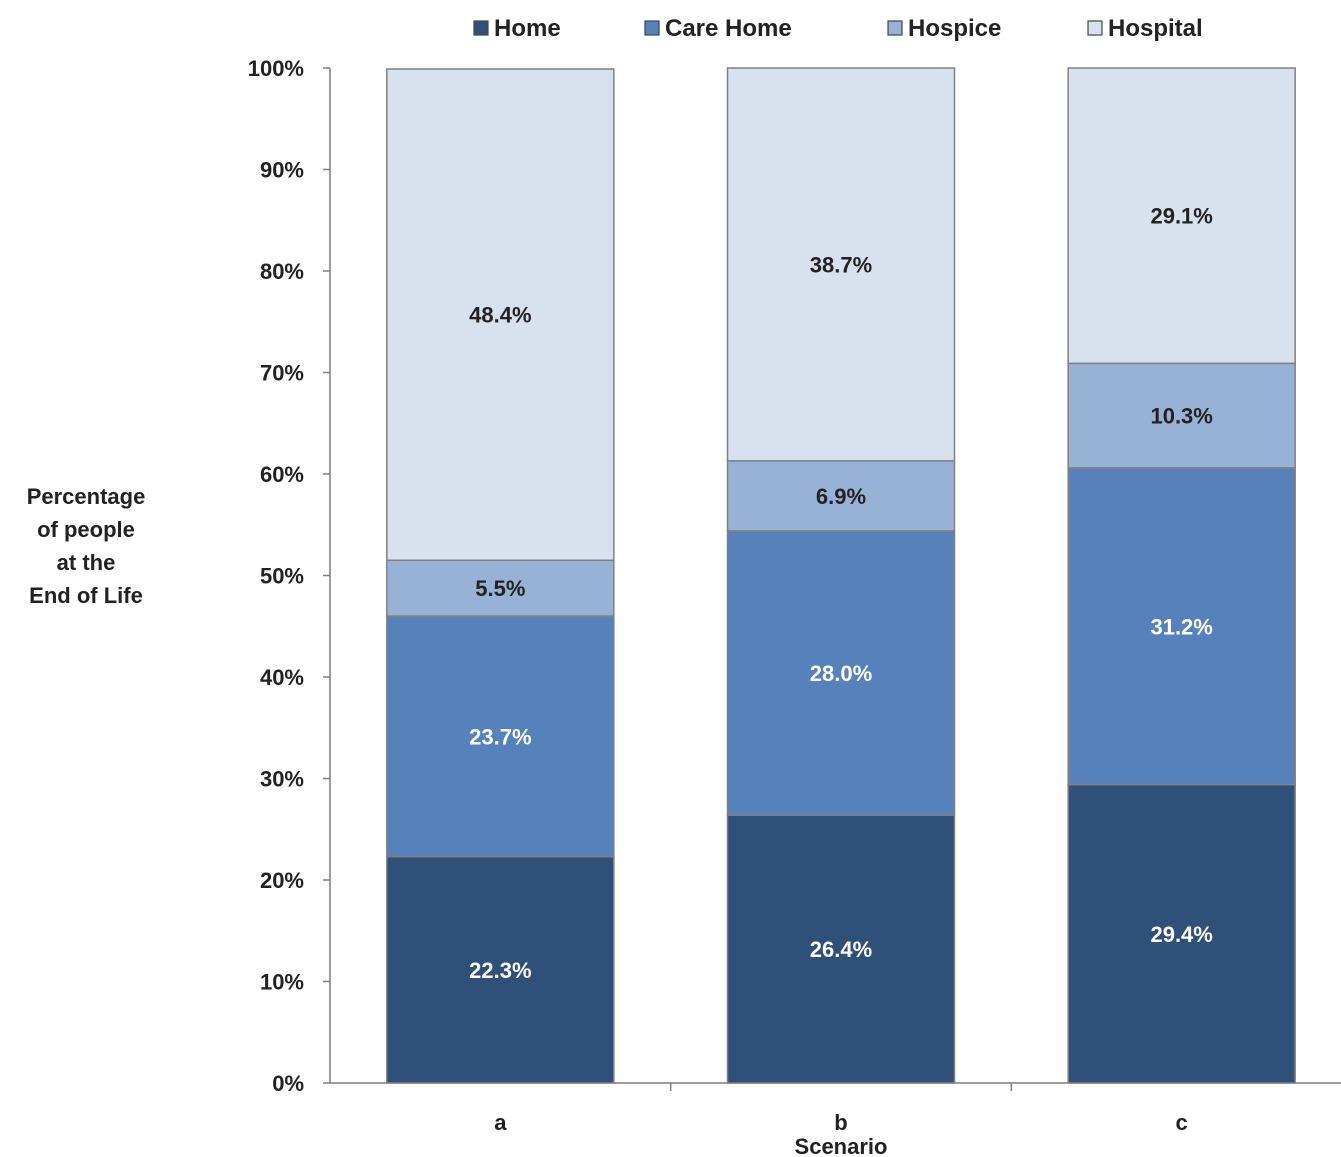 The image size is (1341, 1157). I want to click on y-tick-label: 0%, so click(288, 1083).